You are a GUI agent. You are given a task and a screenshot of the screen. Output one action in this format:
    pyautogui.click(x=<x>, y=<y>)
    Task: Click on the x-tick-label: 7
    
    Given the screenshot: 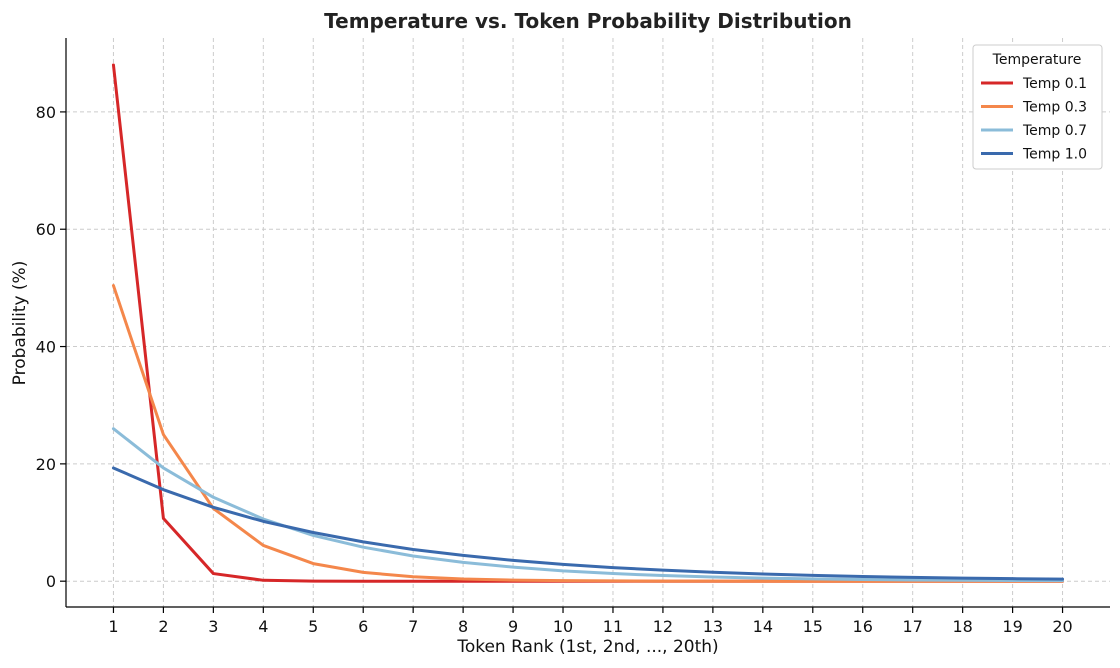 What is the action you would take?
    pyautogui.click(x=413, y=626)
    